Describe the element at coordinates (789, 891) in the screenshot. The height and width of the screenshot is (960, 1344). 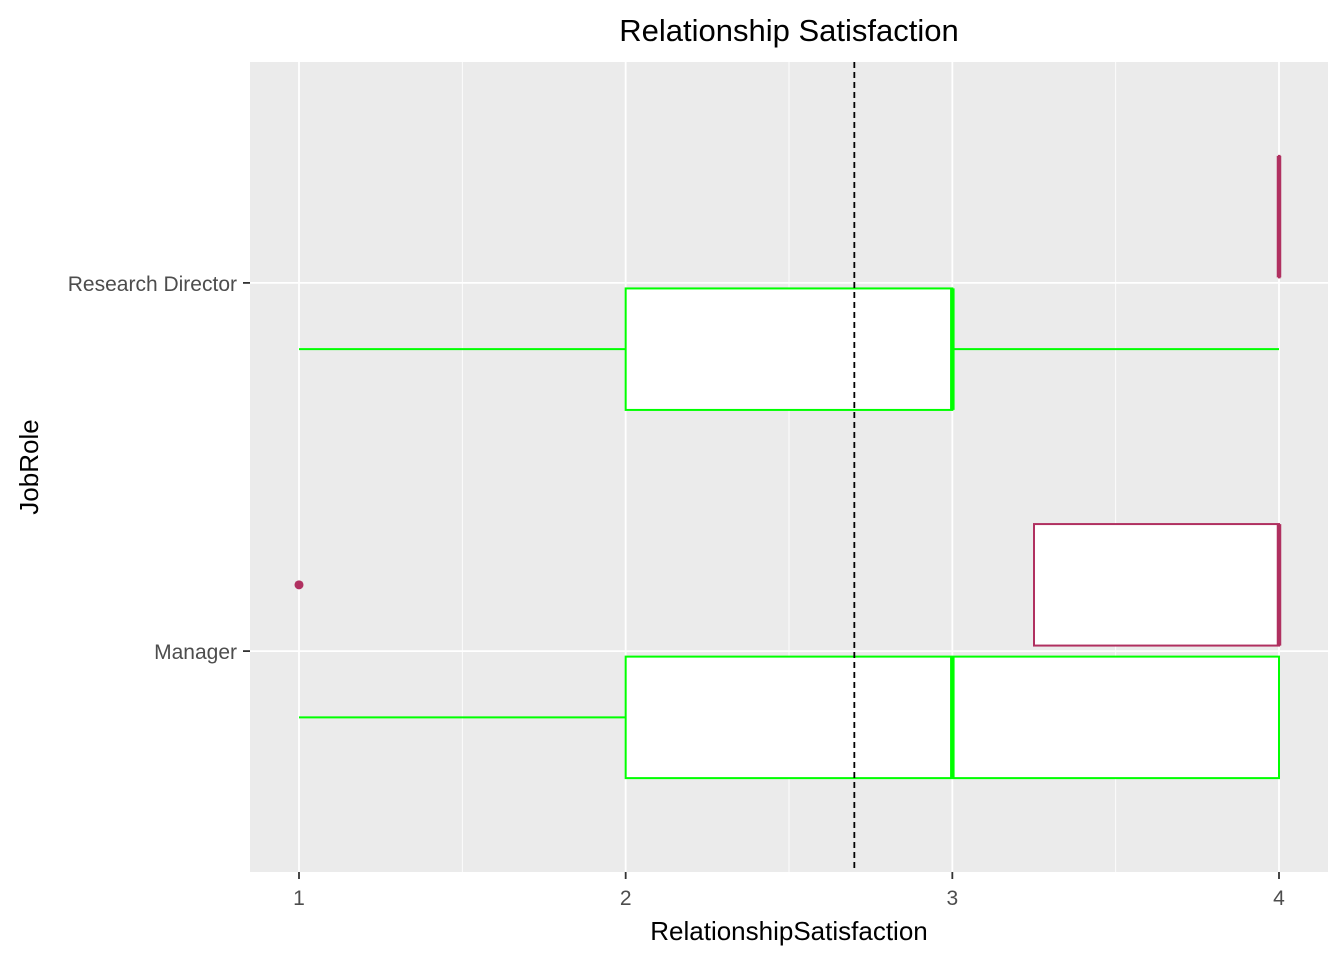
I see `x-axis: 1 2 3 4` at that location.